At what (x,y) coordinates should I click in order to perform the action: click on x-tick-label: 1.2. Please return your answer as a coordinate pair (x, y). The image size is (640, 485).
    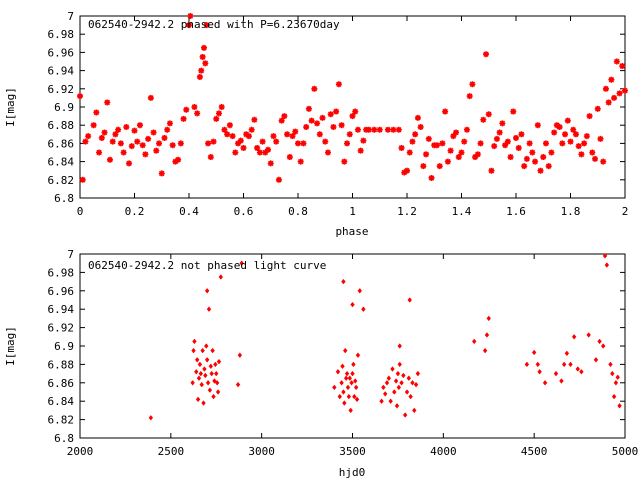
    Looking at the image, I should click on (407, 211).